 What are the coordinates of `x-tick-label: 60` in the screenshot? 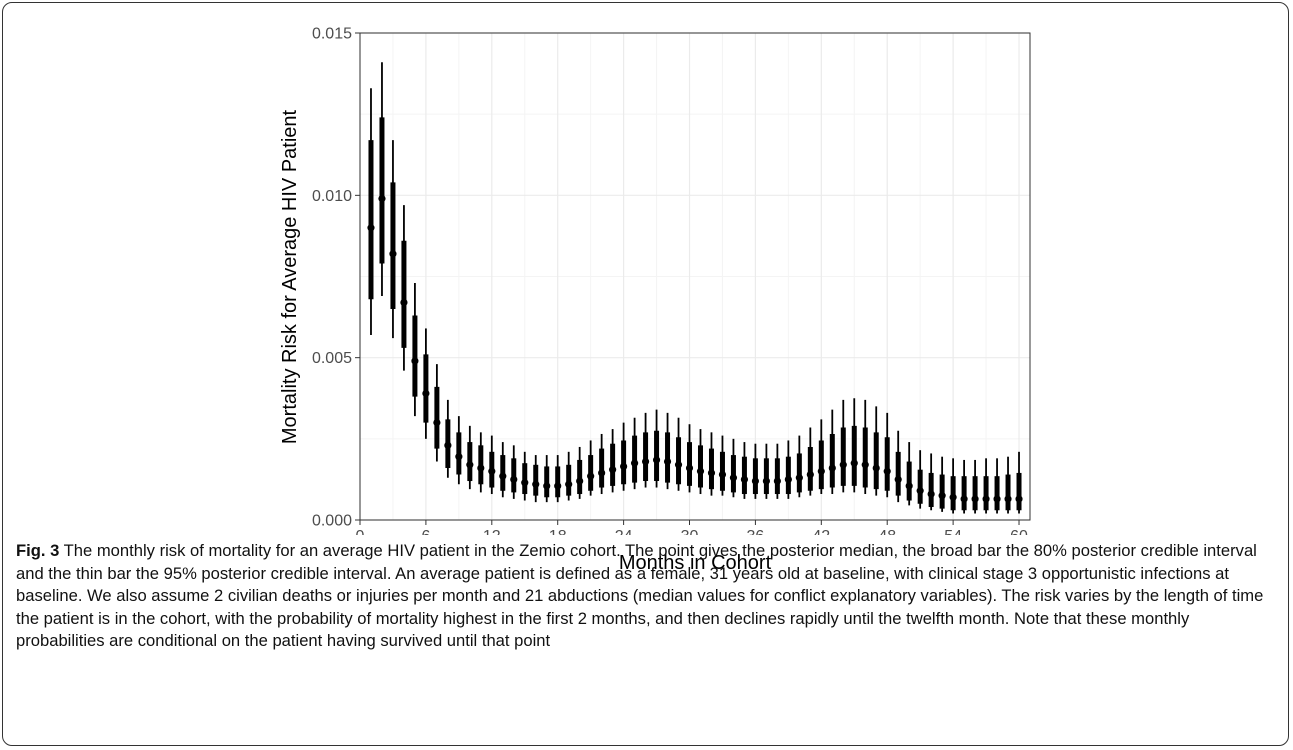 It's located at (1019, 531).